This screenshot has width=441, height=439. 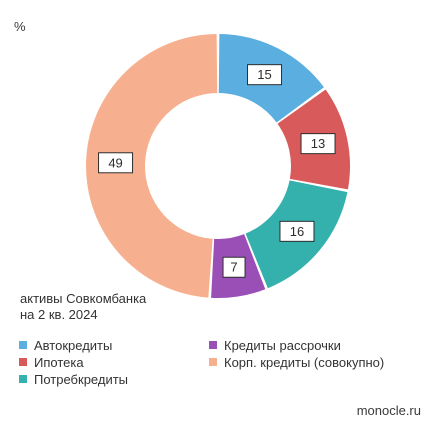 What do you see at coordinates (20, 26) in the screenshot?
I see `unit-label: %` at bounding box center [20, 26].